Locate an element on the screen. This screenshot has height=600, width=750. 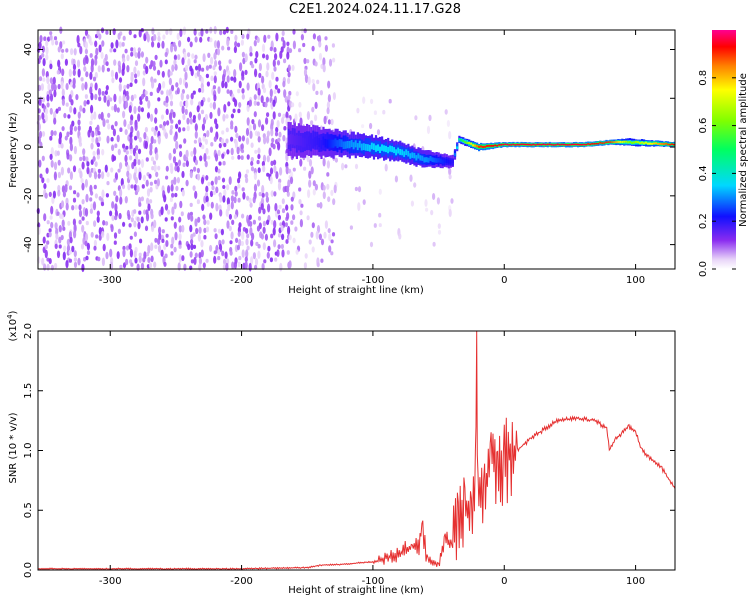
colorbar-tick-label: 0.4 is located at coordinates (703, 173).